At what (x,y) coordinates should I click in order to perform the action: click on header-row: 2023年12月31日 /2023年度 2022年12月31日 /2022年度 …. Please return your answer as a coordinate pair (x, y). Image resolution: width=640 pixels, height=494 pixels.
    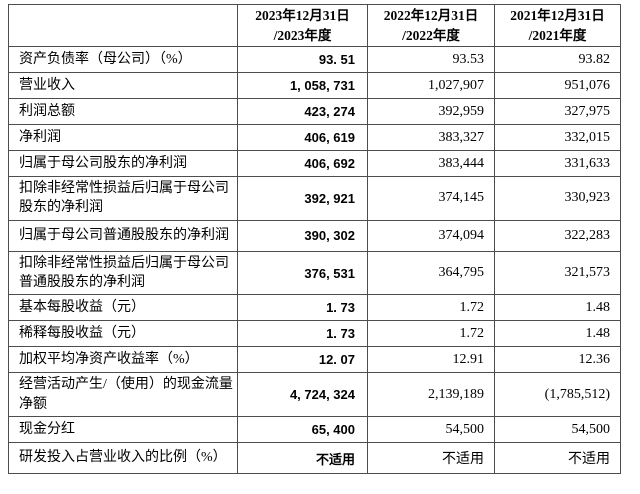
    Looking at the image, I should click on (314, 25).